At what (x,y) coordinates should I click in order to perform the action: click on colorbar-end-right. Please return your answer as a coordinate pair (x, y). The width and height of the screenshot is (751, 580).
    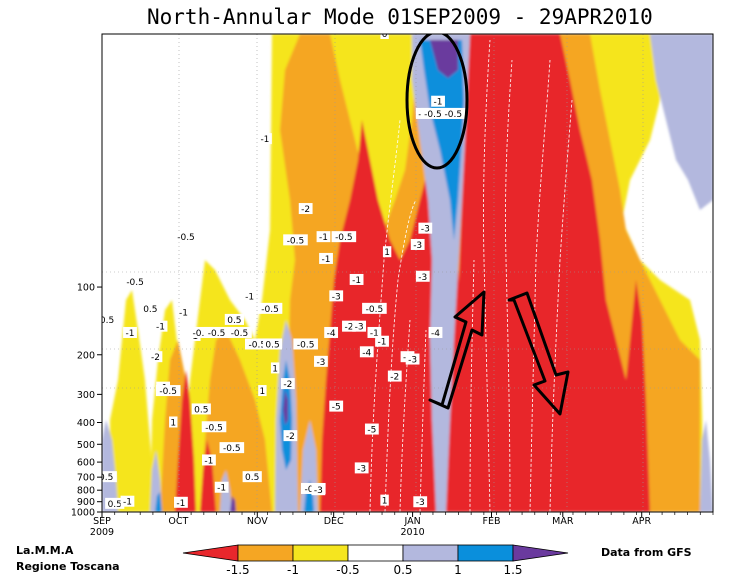
    Looking at the image, I should click on (540, 553).